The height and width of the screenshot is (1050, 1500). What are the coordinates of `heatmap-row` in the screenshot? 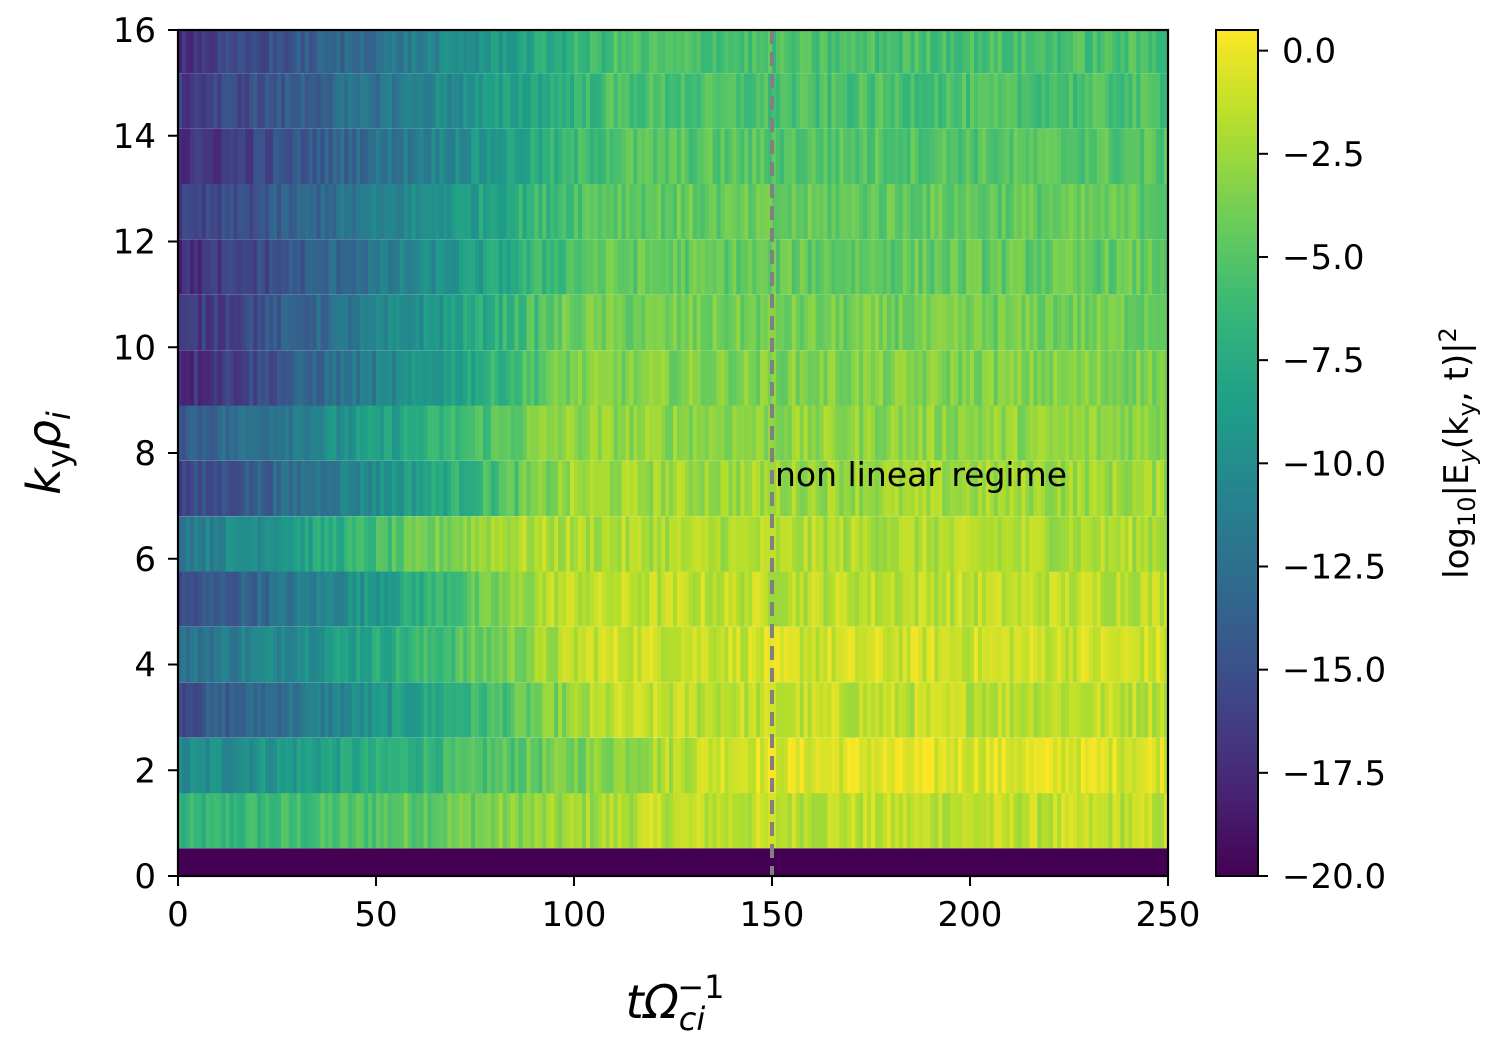 It's located at (673, 862).